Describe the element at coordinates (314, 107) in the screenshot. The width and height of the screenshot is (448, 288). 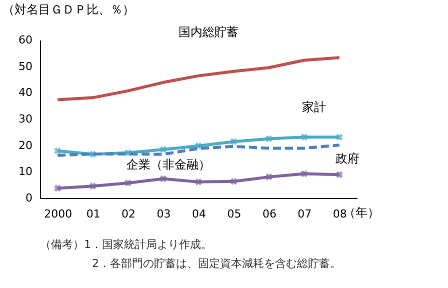
I see `series-label: 家計` at that location.